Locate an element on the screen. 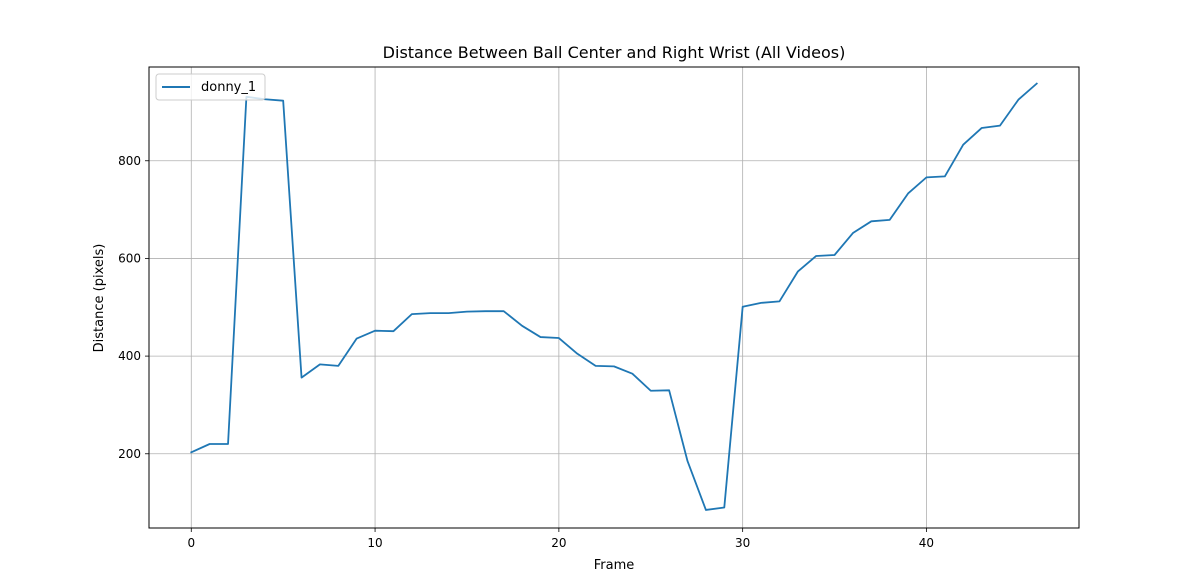 The width and height of the screenshot is (1181, 581). y-axis-label: Distance (pixels) is located at coordinates (99, 298).